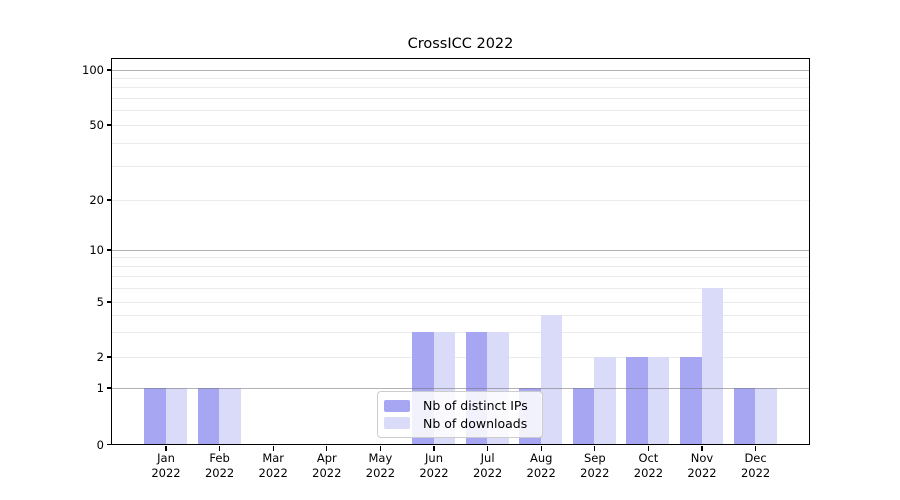  Describe the element at coordinates (93, 70) in the screenshot. I see `y-tick-label: 100` at that location.